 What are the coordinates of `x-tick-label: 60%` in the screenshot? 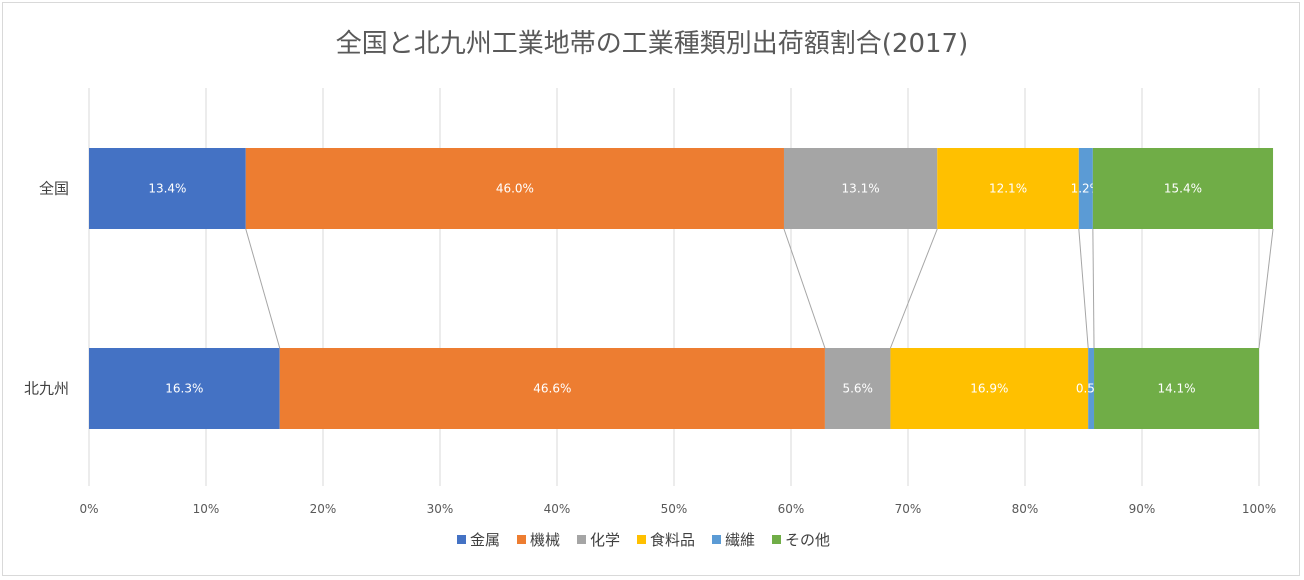 It's located at (791, 509).